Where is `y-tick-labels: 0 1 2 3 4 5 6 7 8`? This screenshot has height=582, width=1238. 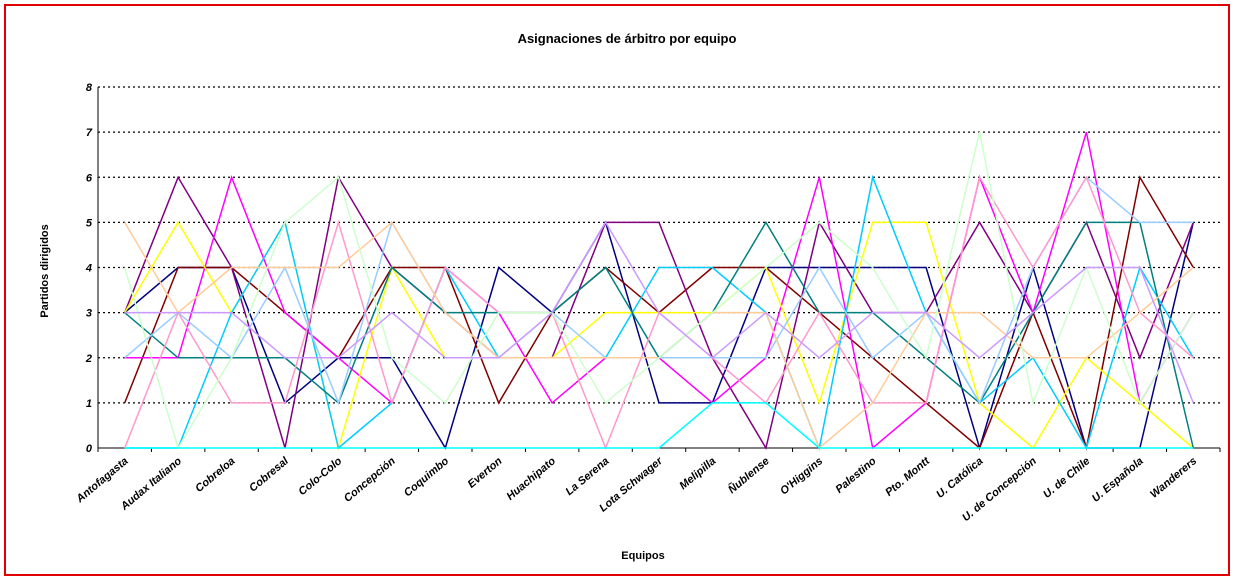
y-tick-labels: 0 1 2 3 4 5 6 7 8 is located at coordinates (89, 268).